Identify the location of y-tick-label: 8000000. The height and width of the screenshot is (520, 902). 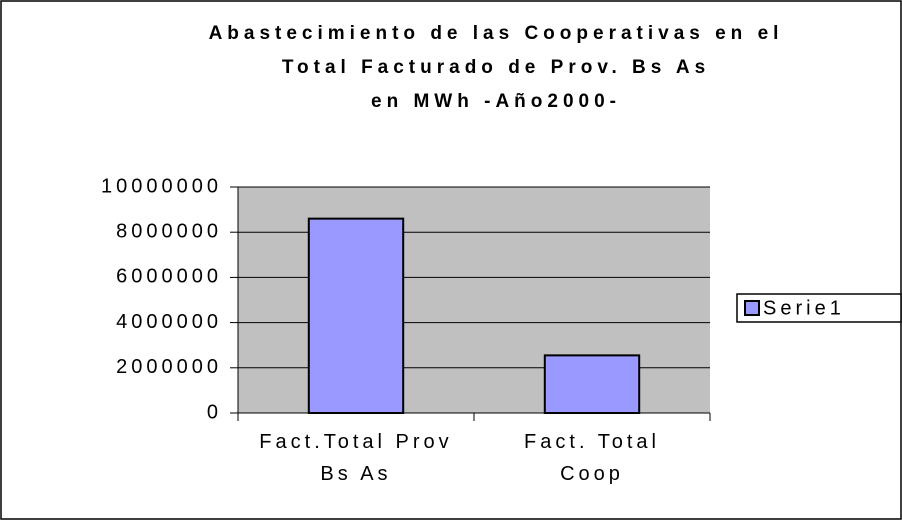
(169, 231).